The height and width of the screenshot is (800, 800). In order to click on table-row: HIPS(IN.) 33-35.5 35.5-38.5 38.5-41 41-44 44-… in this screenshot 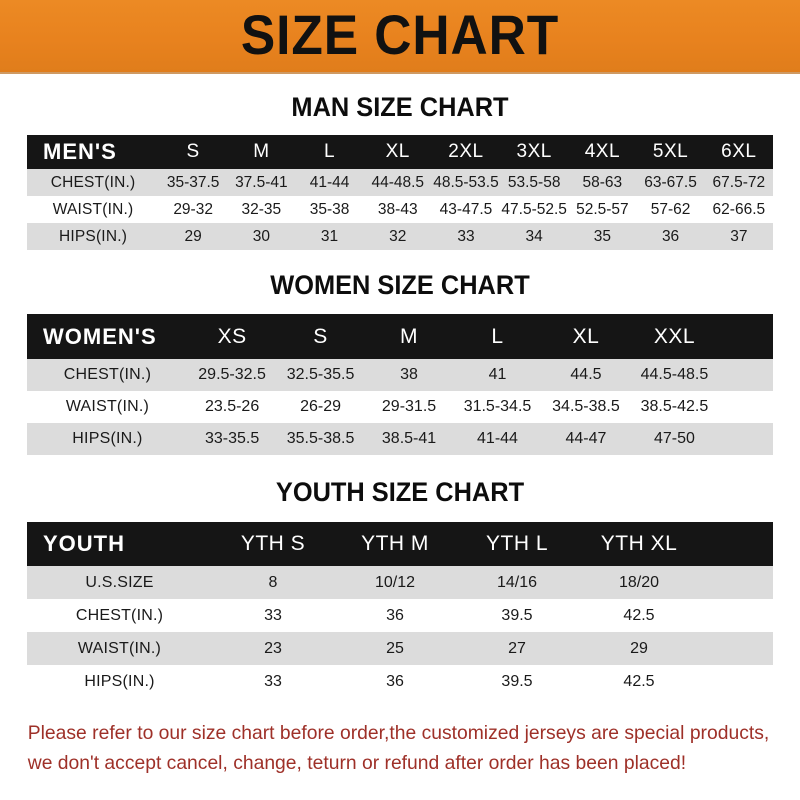, I will do `click(400, 439)`.